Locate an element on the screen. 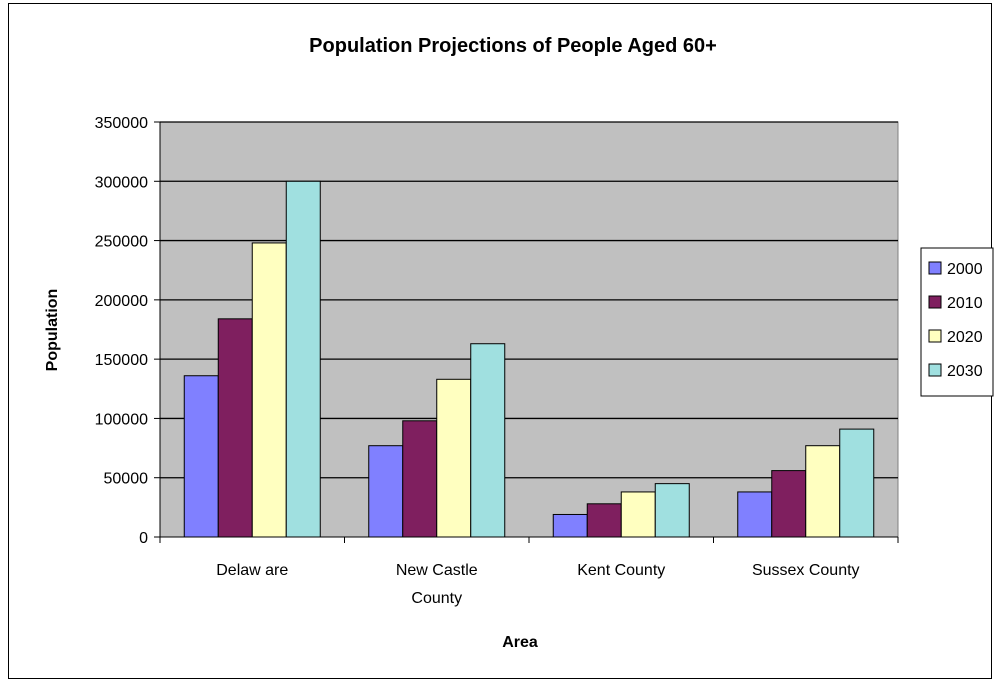  x-tick-label: Sussex County is located at coordinates (806, 570).